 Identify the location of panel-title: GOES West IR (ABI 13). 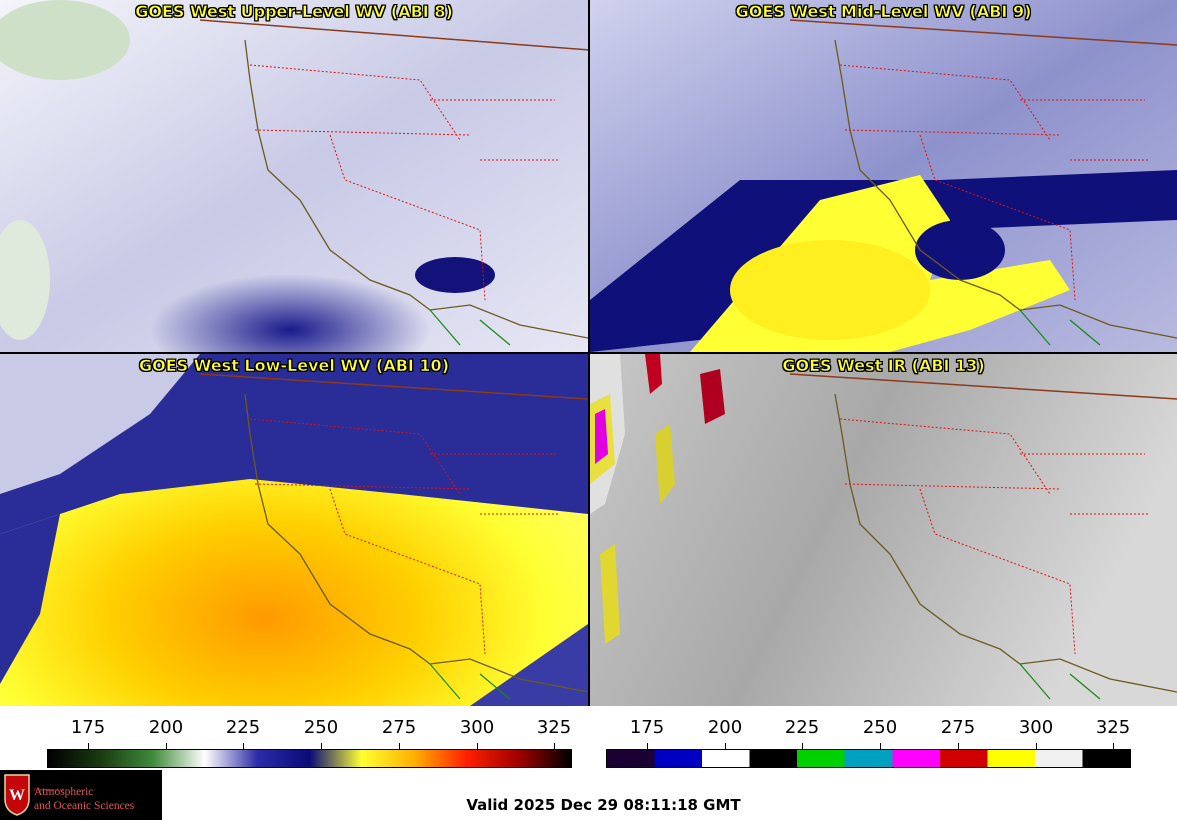
(883, 366).